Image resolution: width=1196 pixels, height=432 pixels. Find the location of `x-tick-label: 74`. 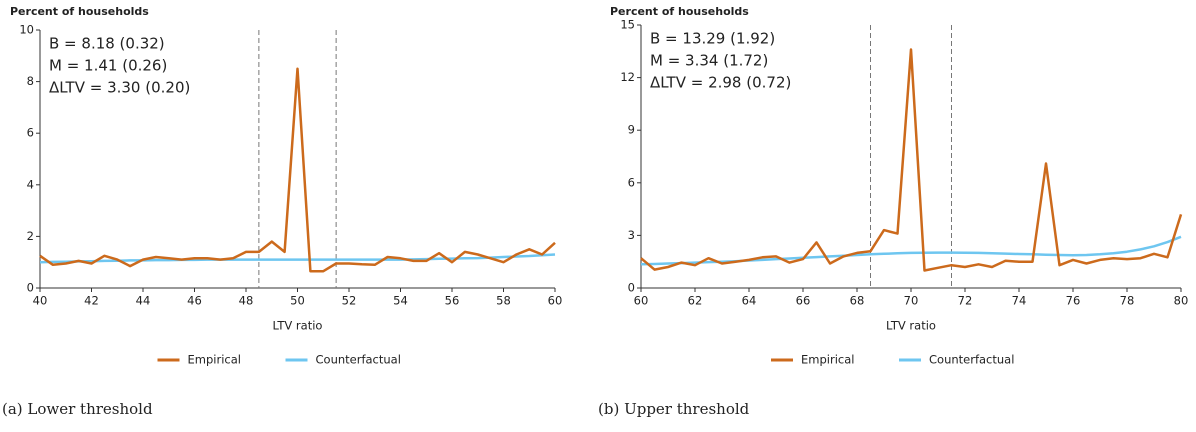

x-tick-label: 74 is located at coordinates (1019, 301).